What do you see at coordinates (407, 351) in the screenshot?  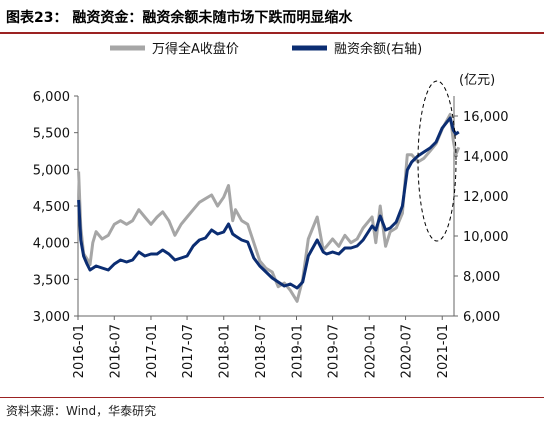 I see `x-tick-label: 2020-07` at bounding box center [407, 351].